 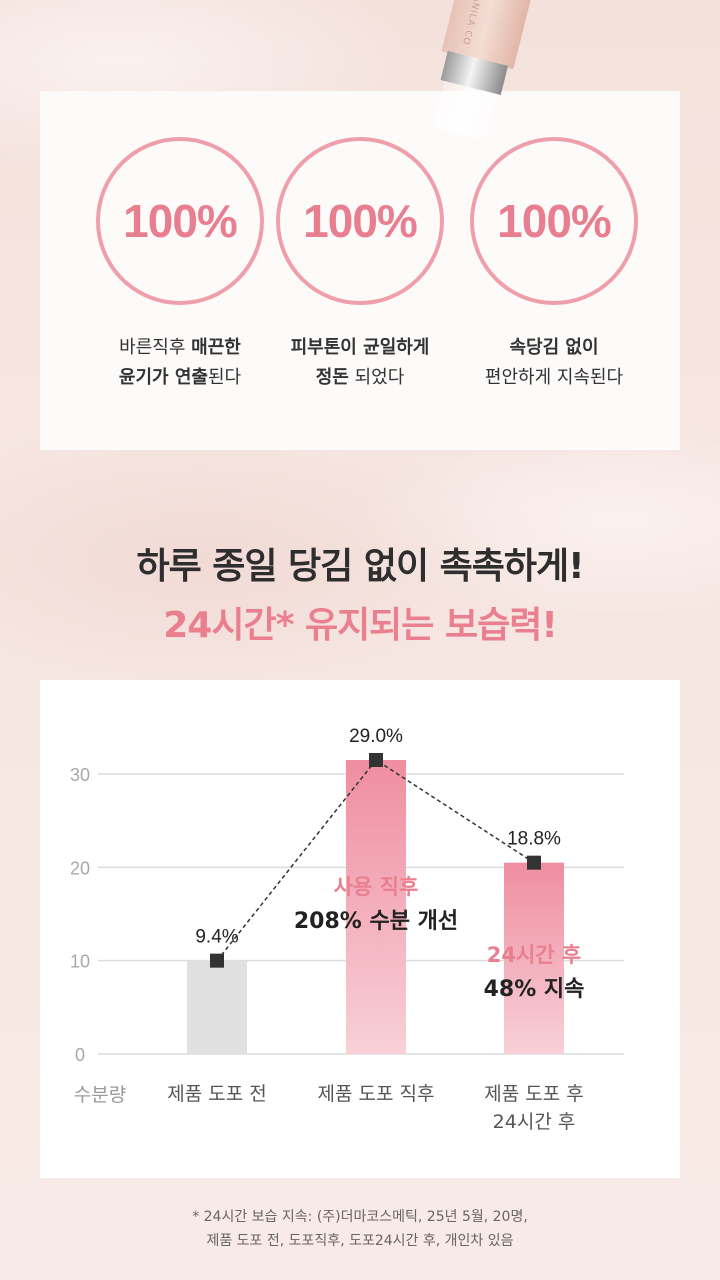 I want to click on badge-value-2: 100%, so click(x=360, y=221).